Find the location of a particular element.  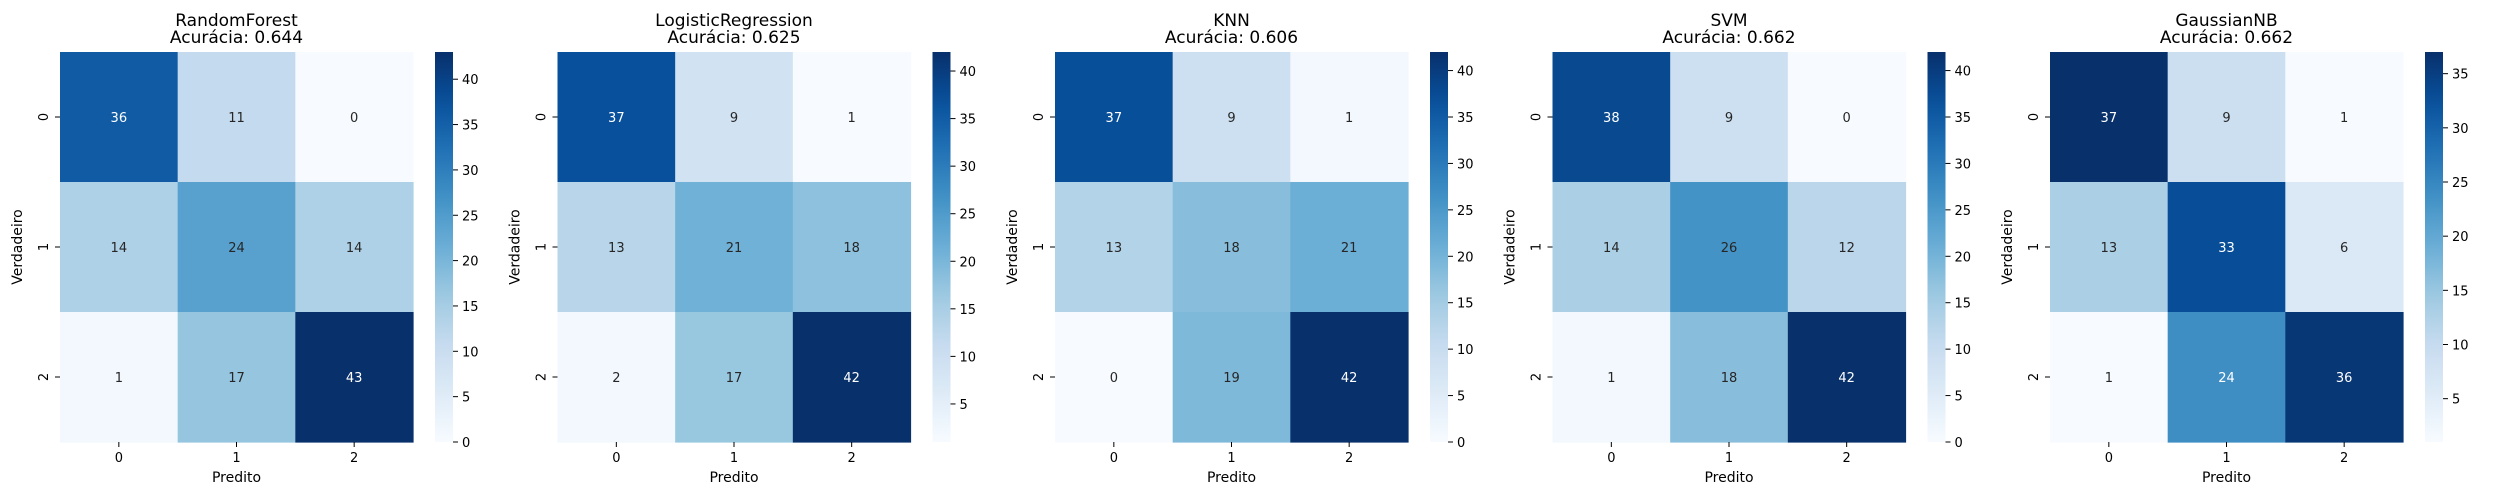

chart-title: SVM is located at coordinates (1728, 21).